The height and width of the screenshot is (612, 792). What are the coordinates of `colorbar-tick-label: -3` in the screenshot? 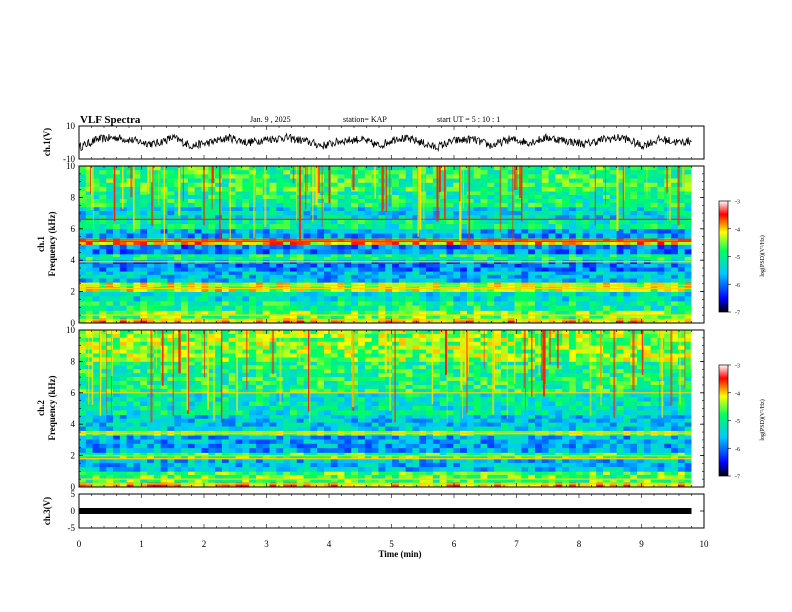 It's located at (737, 203).